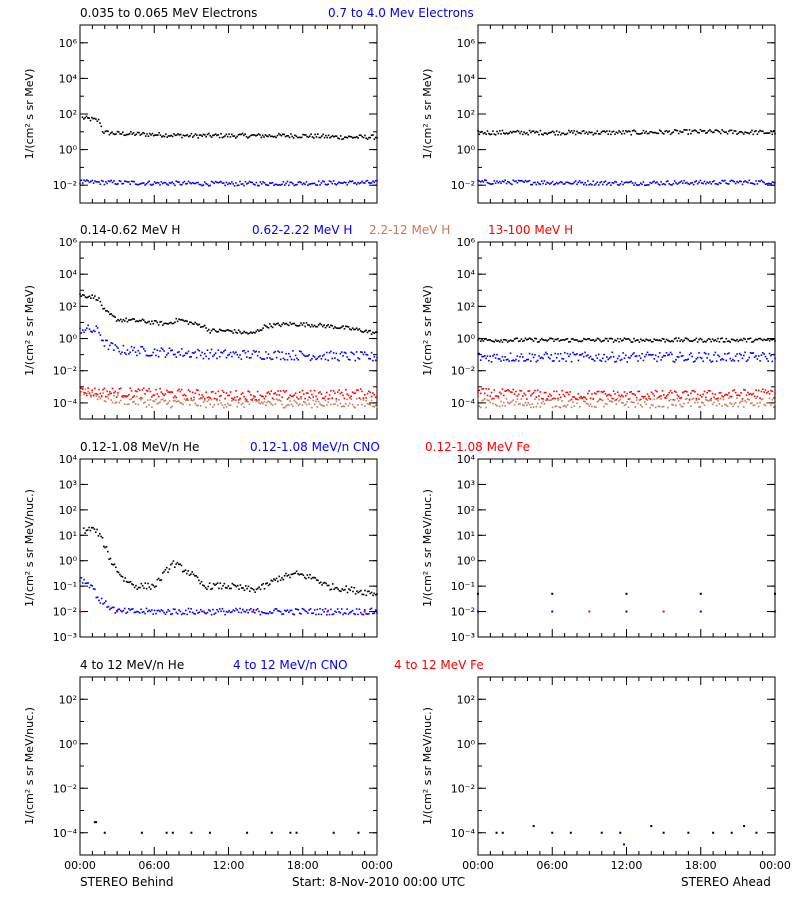 The width and height of the screenshot is (800, 900). What do you see at coordinates (427, 330) in the screenshot?
I see `y-axis-label: 1/(cm² s sr MeV)` at bounding box center [427, 330].